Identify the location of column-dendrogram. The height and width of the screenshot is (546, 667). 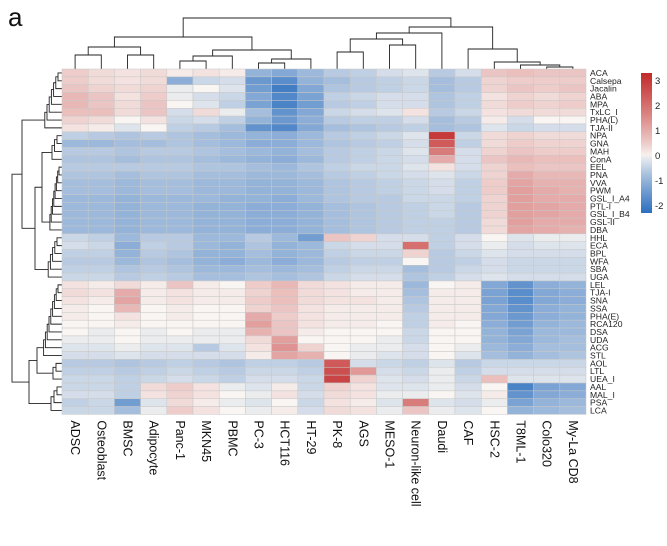
(324, 43).